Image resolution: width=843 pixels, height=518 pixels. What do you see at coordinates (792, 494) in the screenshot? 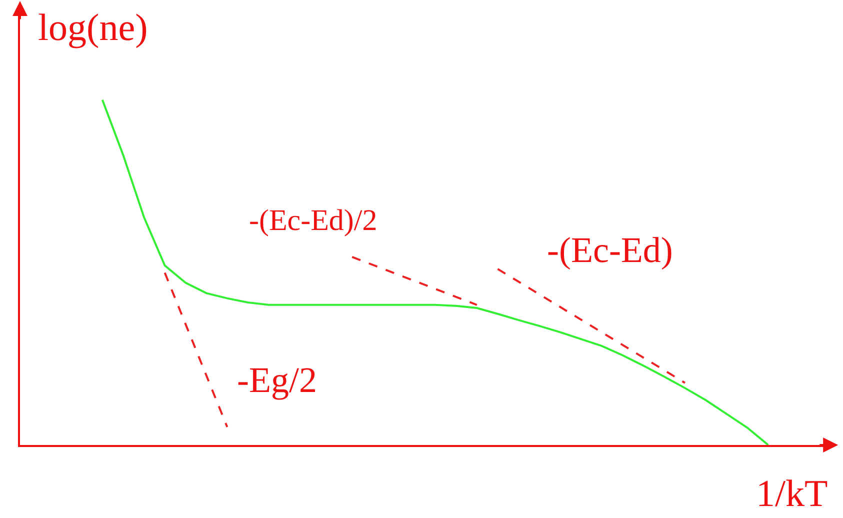
I see `x-axis-title: 1/kT` at bounding box center [792, 494].